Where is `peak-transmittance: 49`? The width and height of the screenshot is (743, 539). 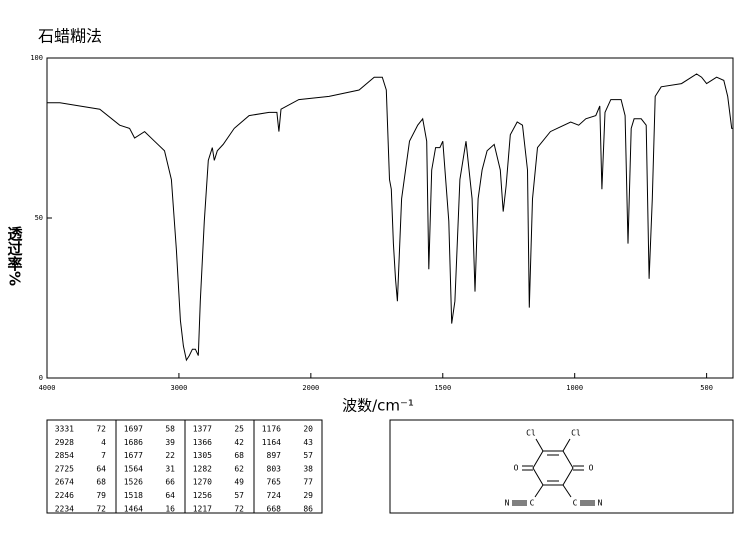 peak-transmittance: 49 is located at coordinates (239, 482).